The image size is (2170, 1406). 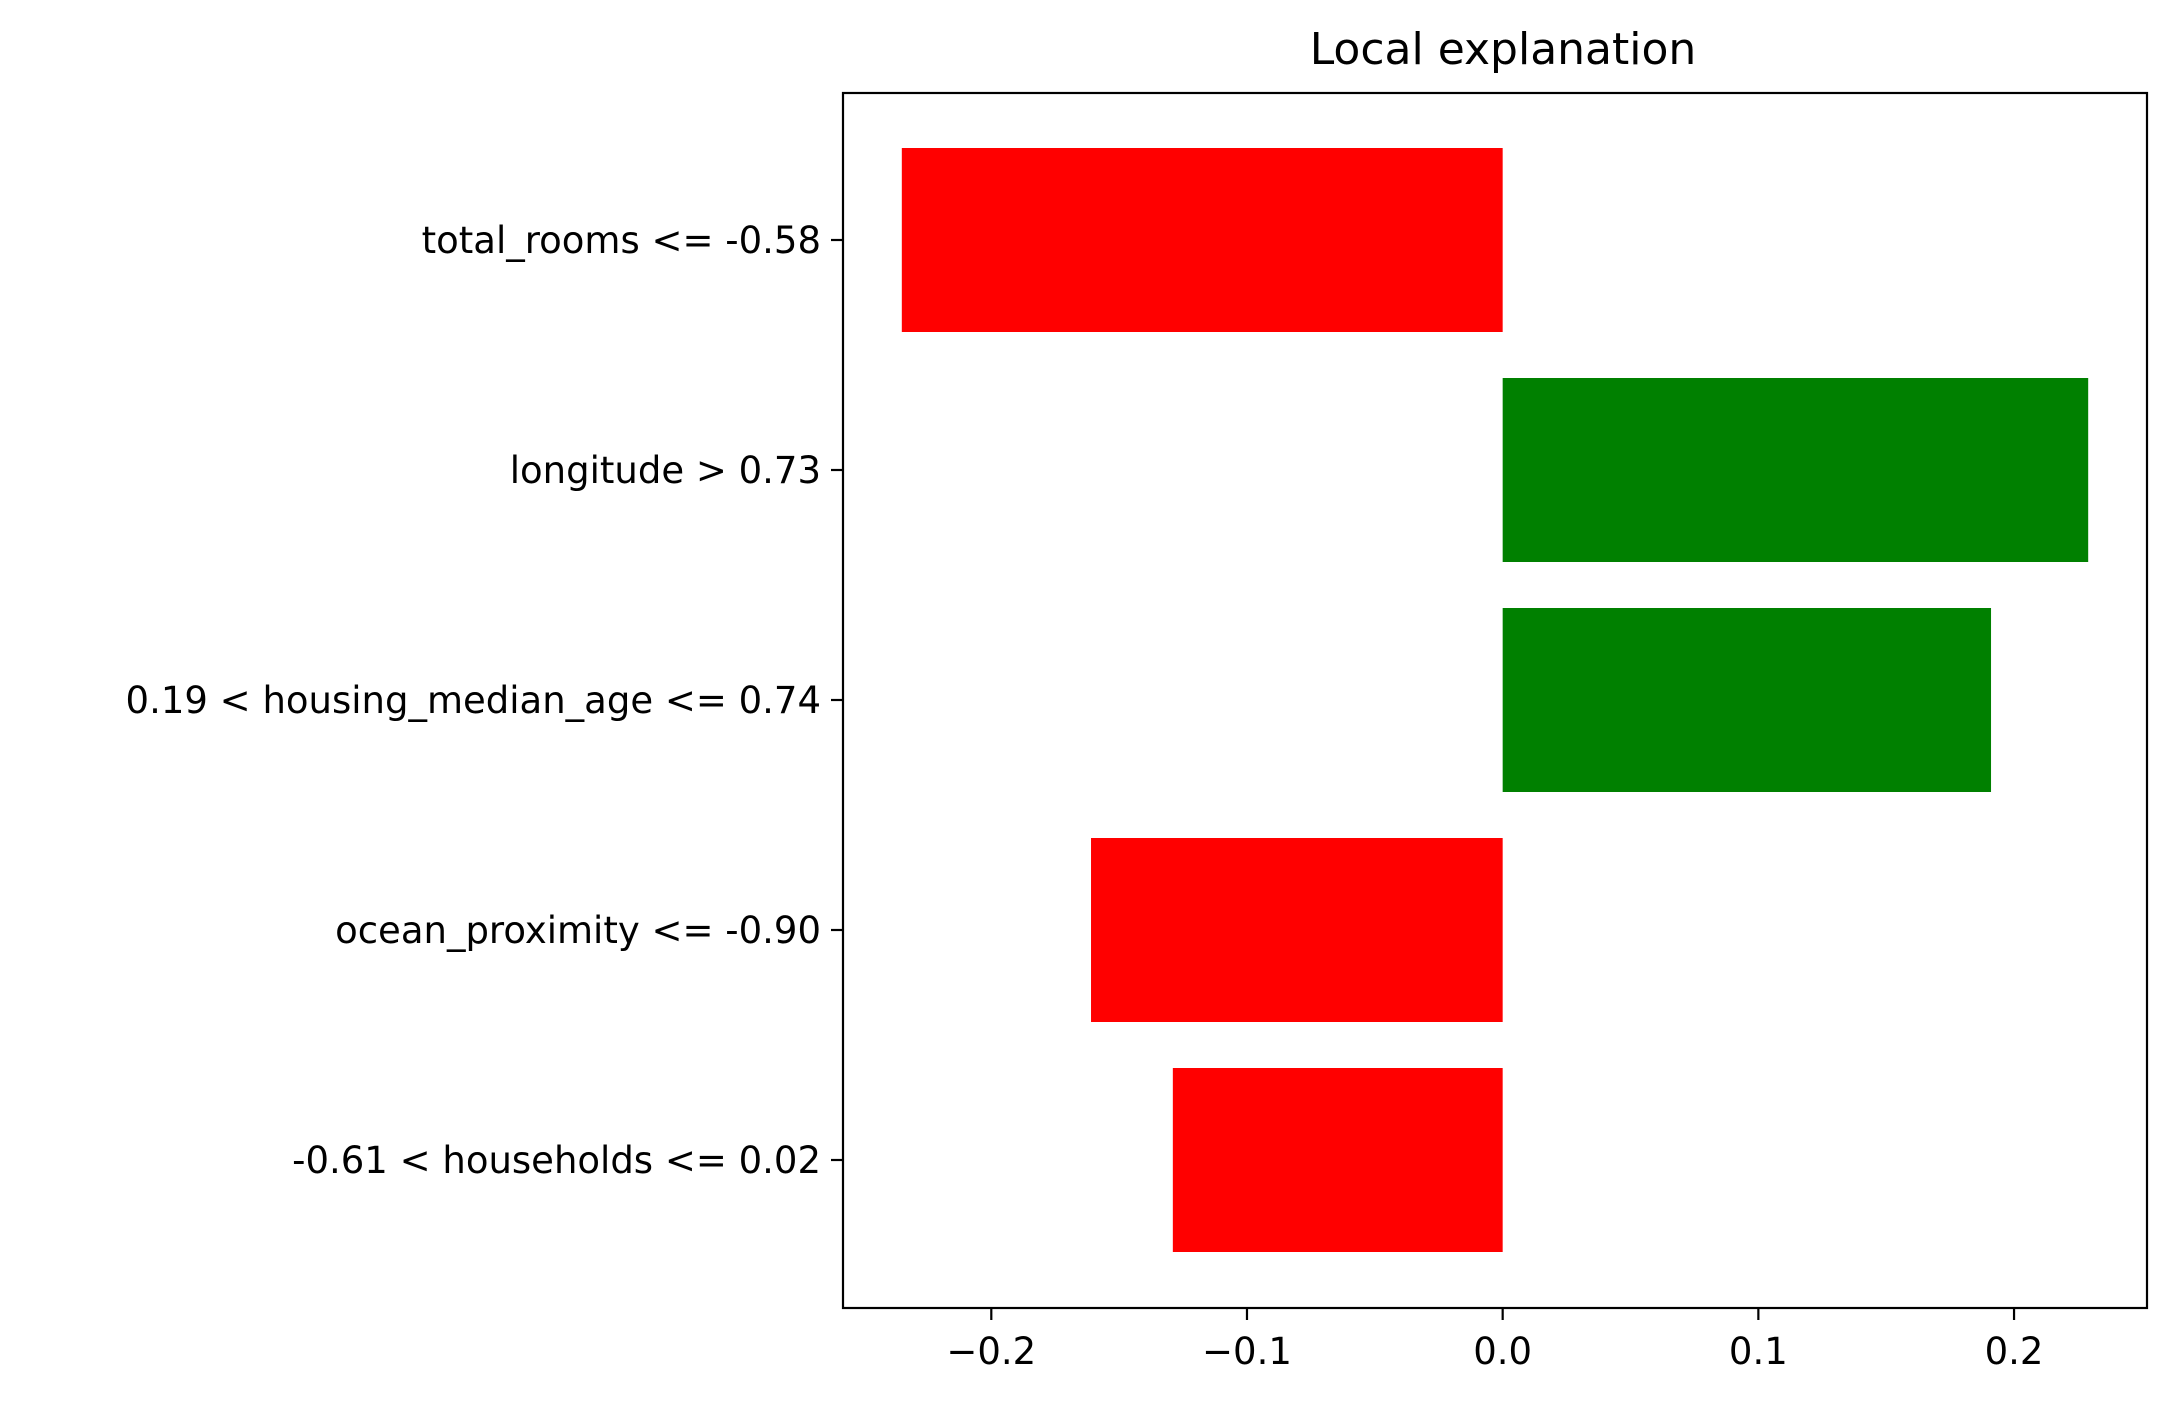 I want to click on y-tick-label: 0.19 < housing_median_age <= 0.74, so click(x=473, y=700).